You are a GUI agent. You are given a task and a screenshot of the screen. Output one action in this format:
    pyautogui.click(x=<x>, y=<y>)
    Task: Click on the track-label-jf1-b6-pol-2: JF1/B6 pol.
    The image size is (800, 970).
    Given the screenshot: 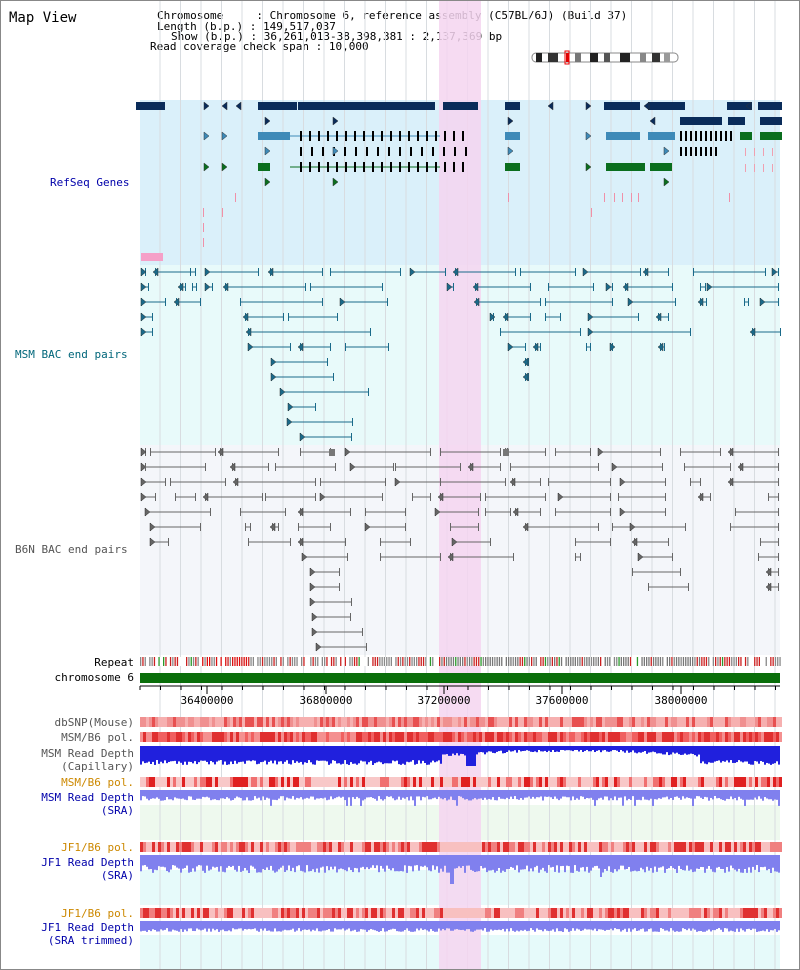 What is the action you would take?
    pyautogui.click(x=97, y=913)
    